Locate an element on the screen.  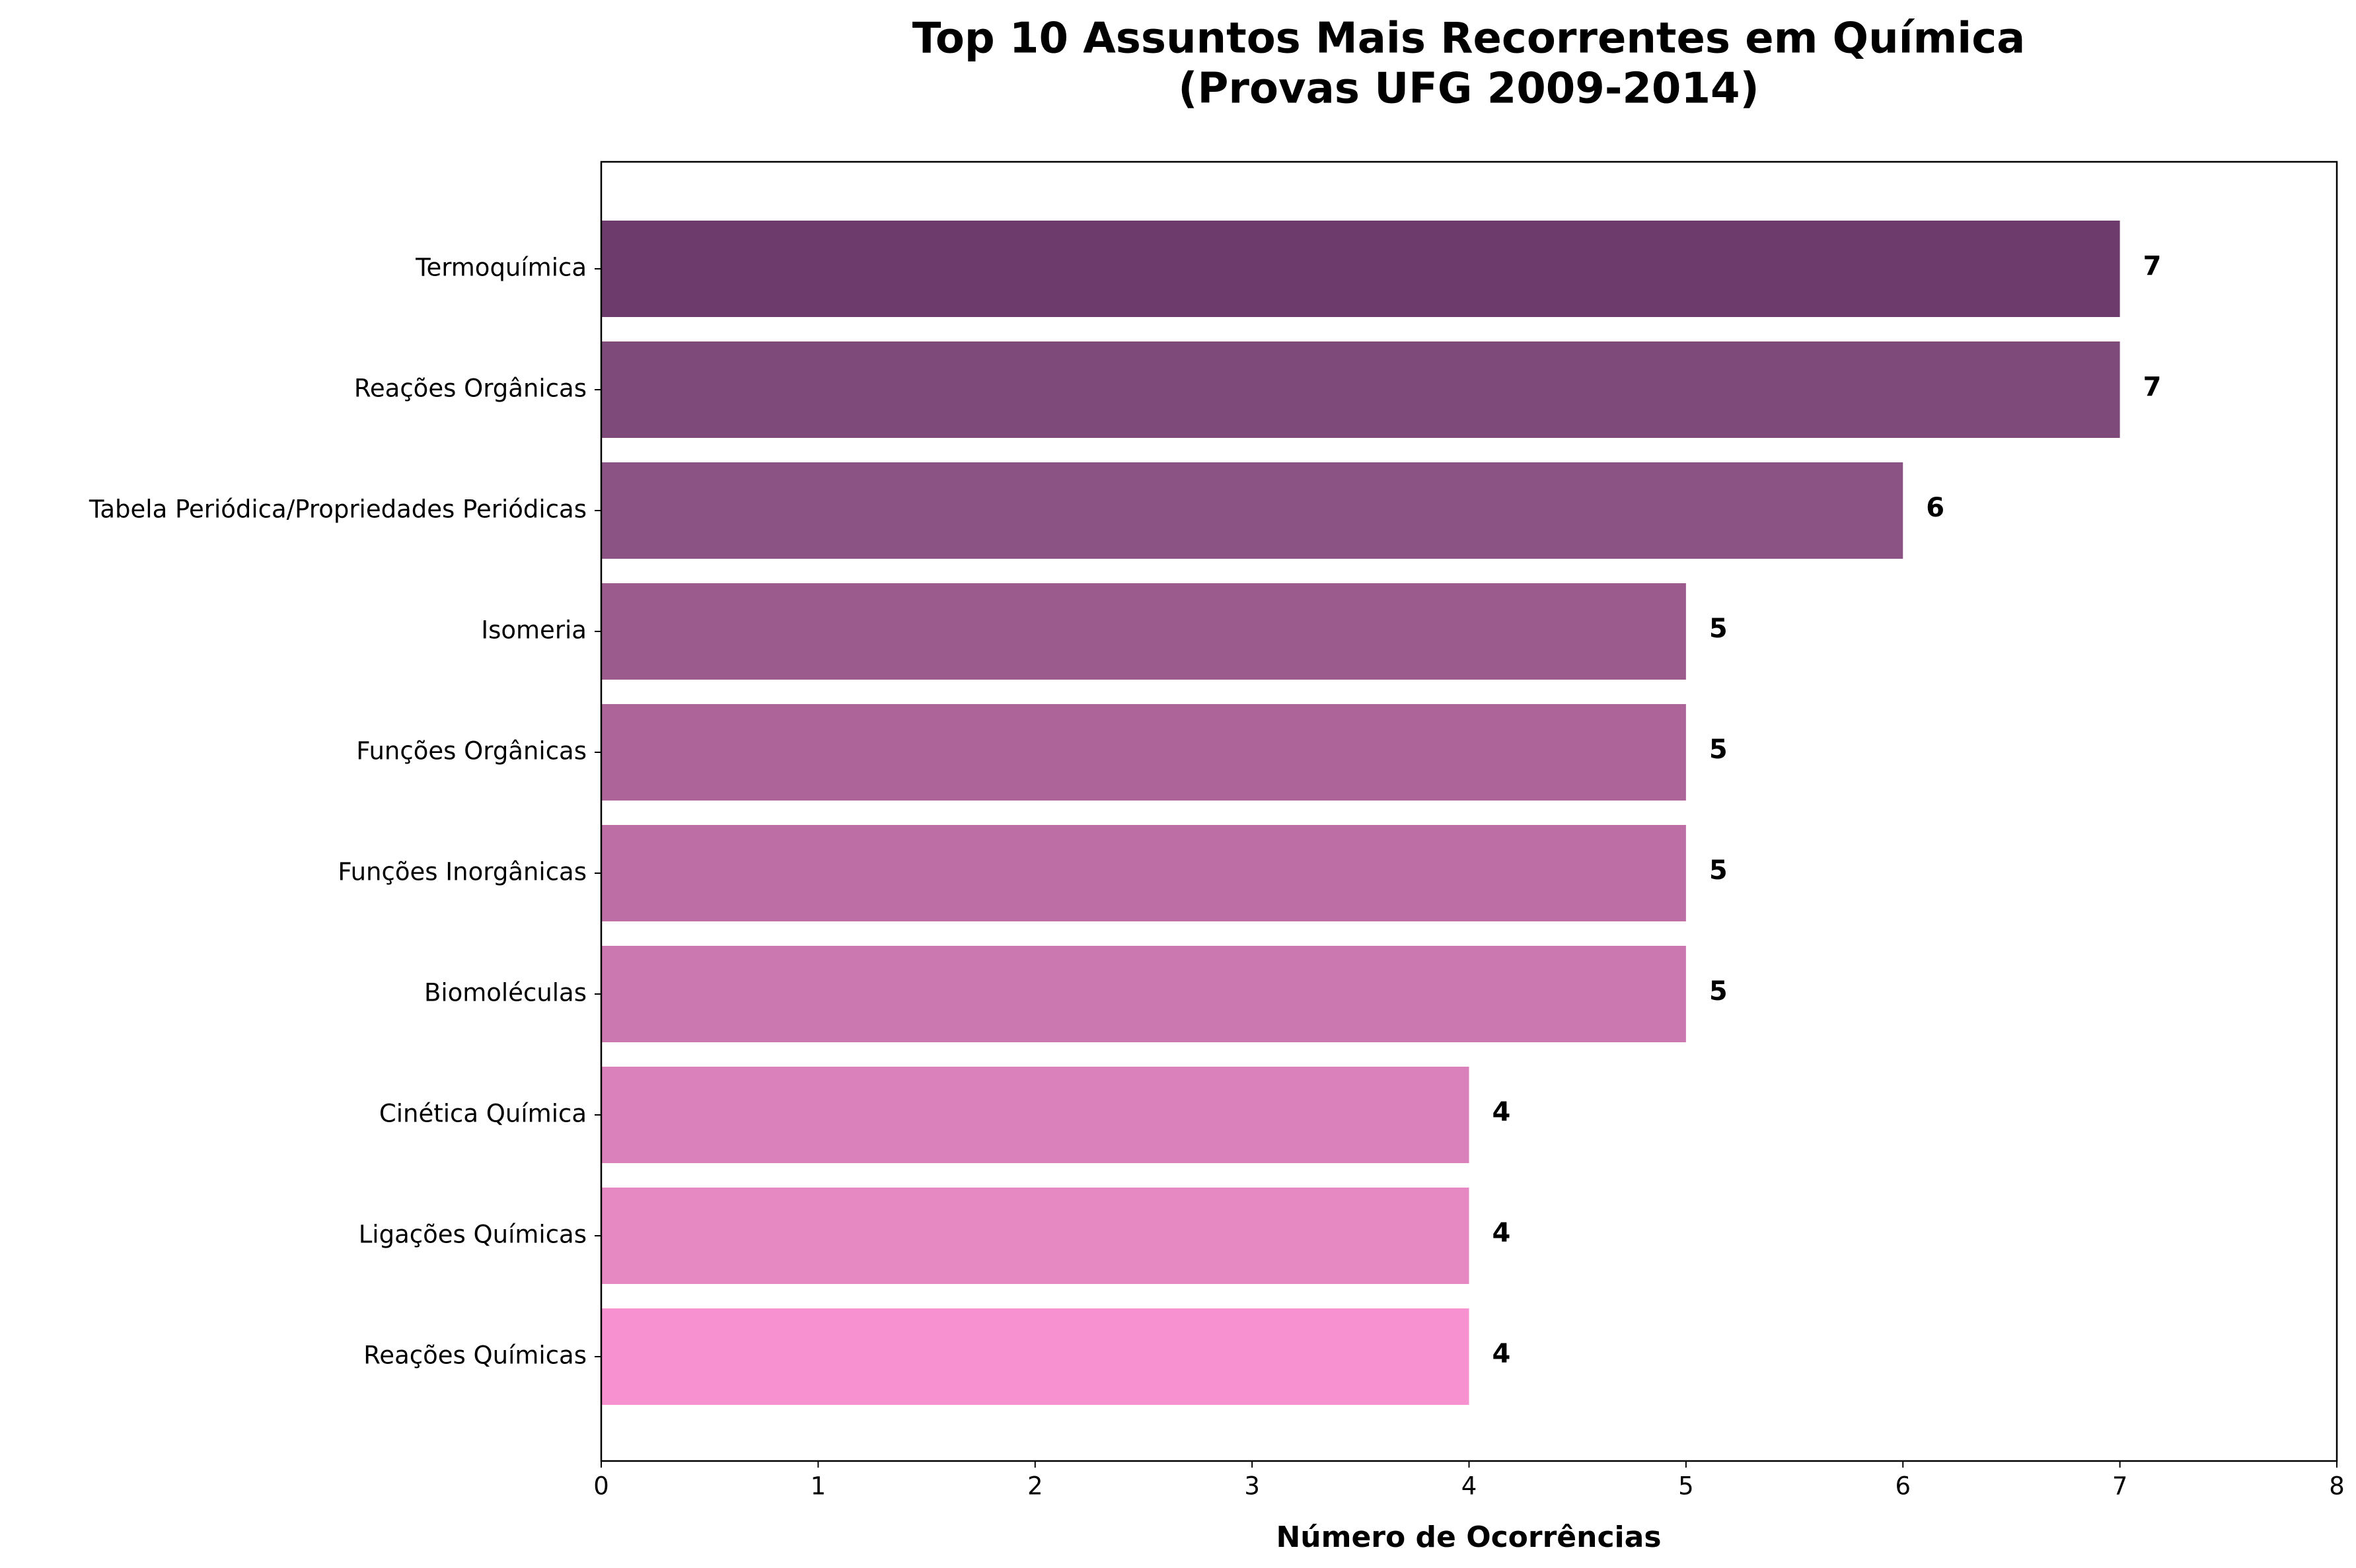
y-tick-label: Biomoléculas is located at coordinates (505, 993).